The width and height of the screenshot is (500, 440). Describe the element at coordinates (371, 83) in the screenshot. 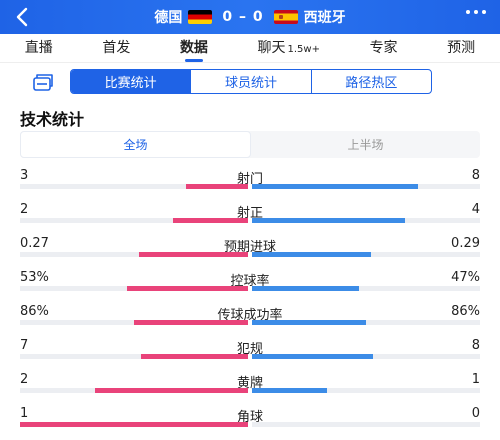

I see `segment-heatmap: 路径热区` at that location.